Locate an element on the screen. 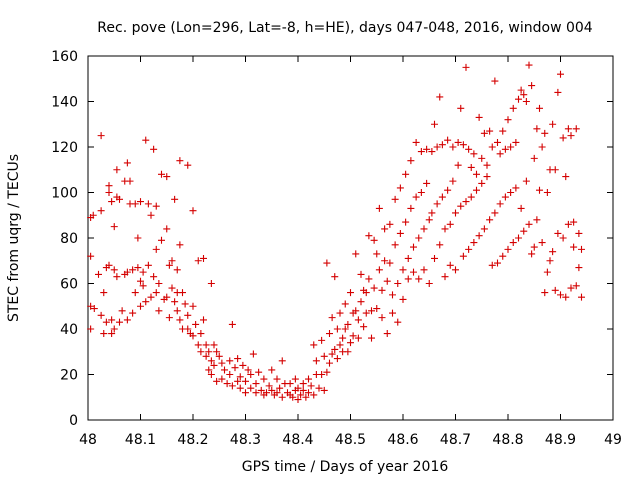  x-tick-label: 48.2 is located at coordinates (192, 440).